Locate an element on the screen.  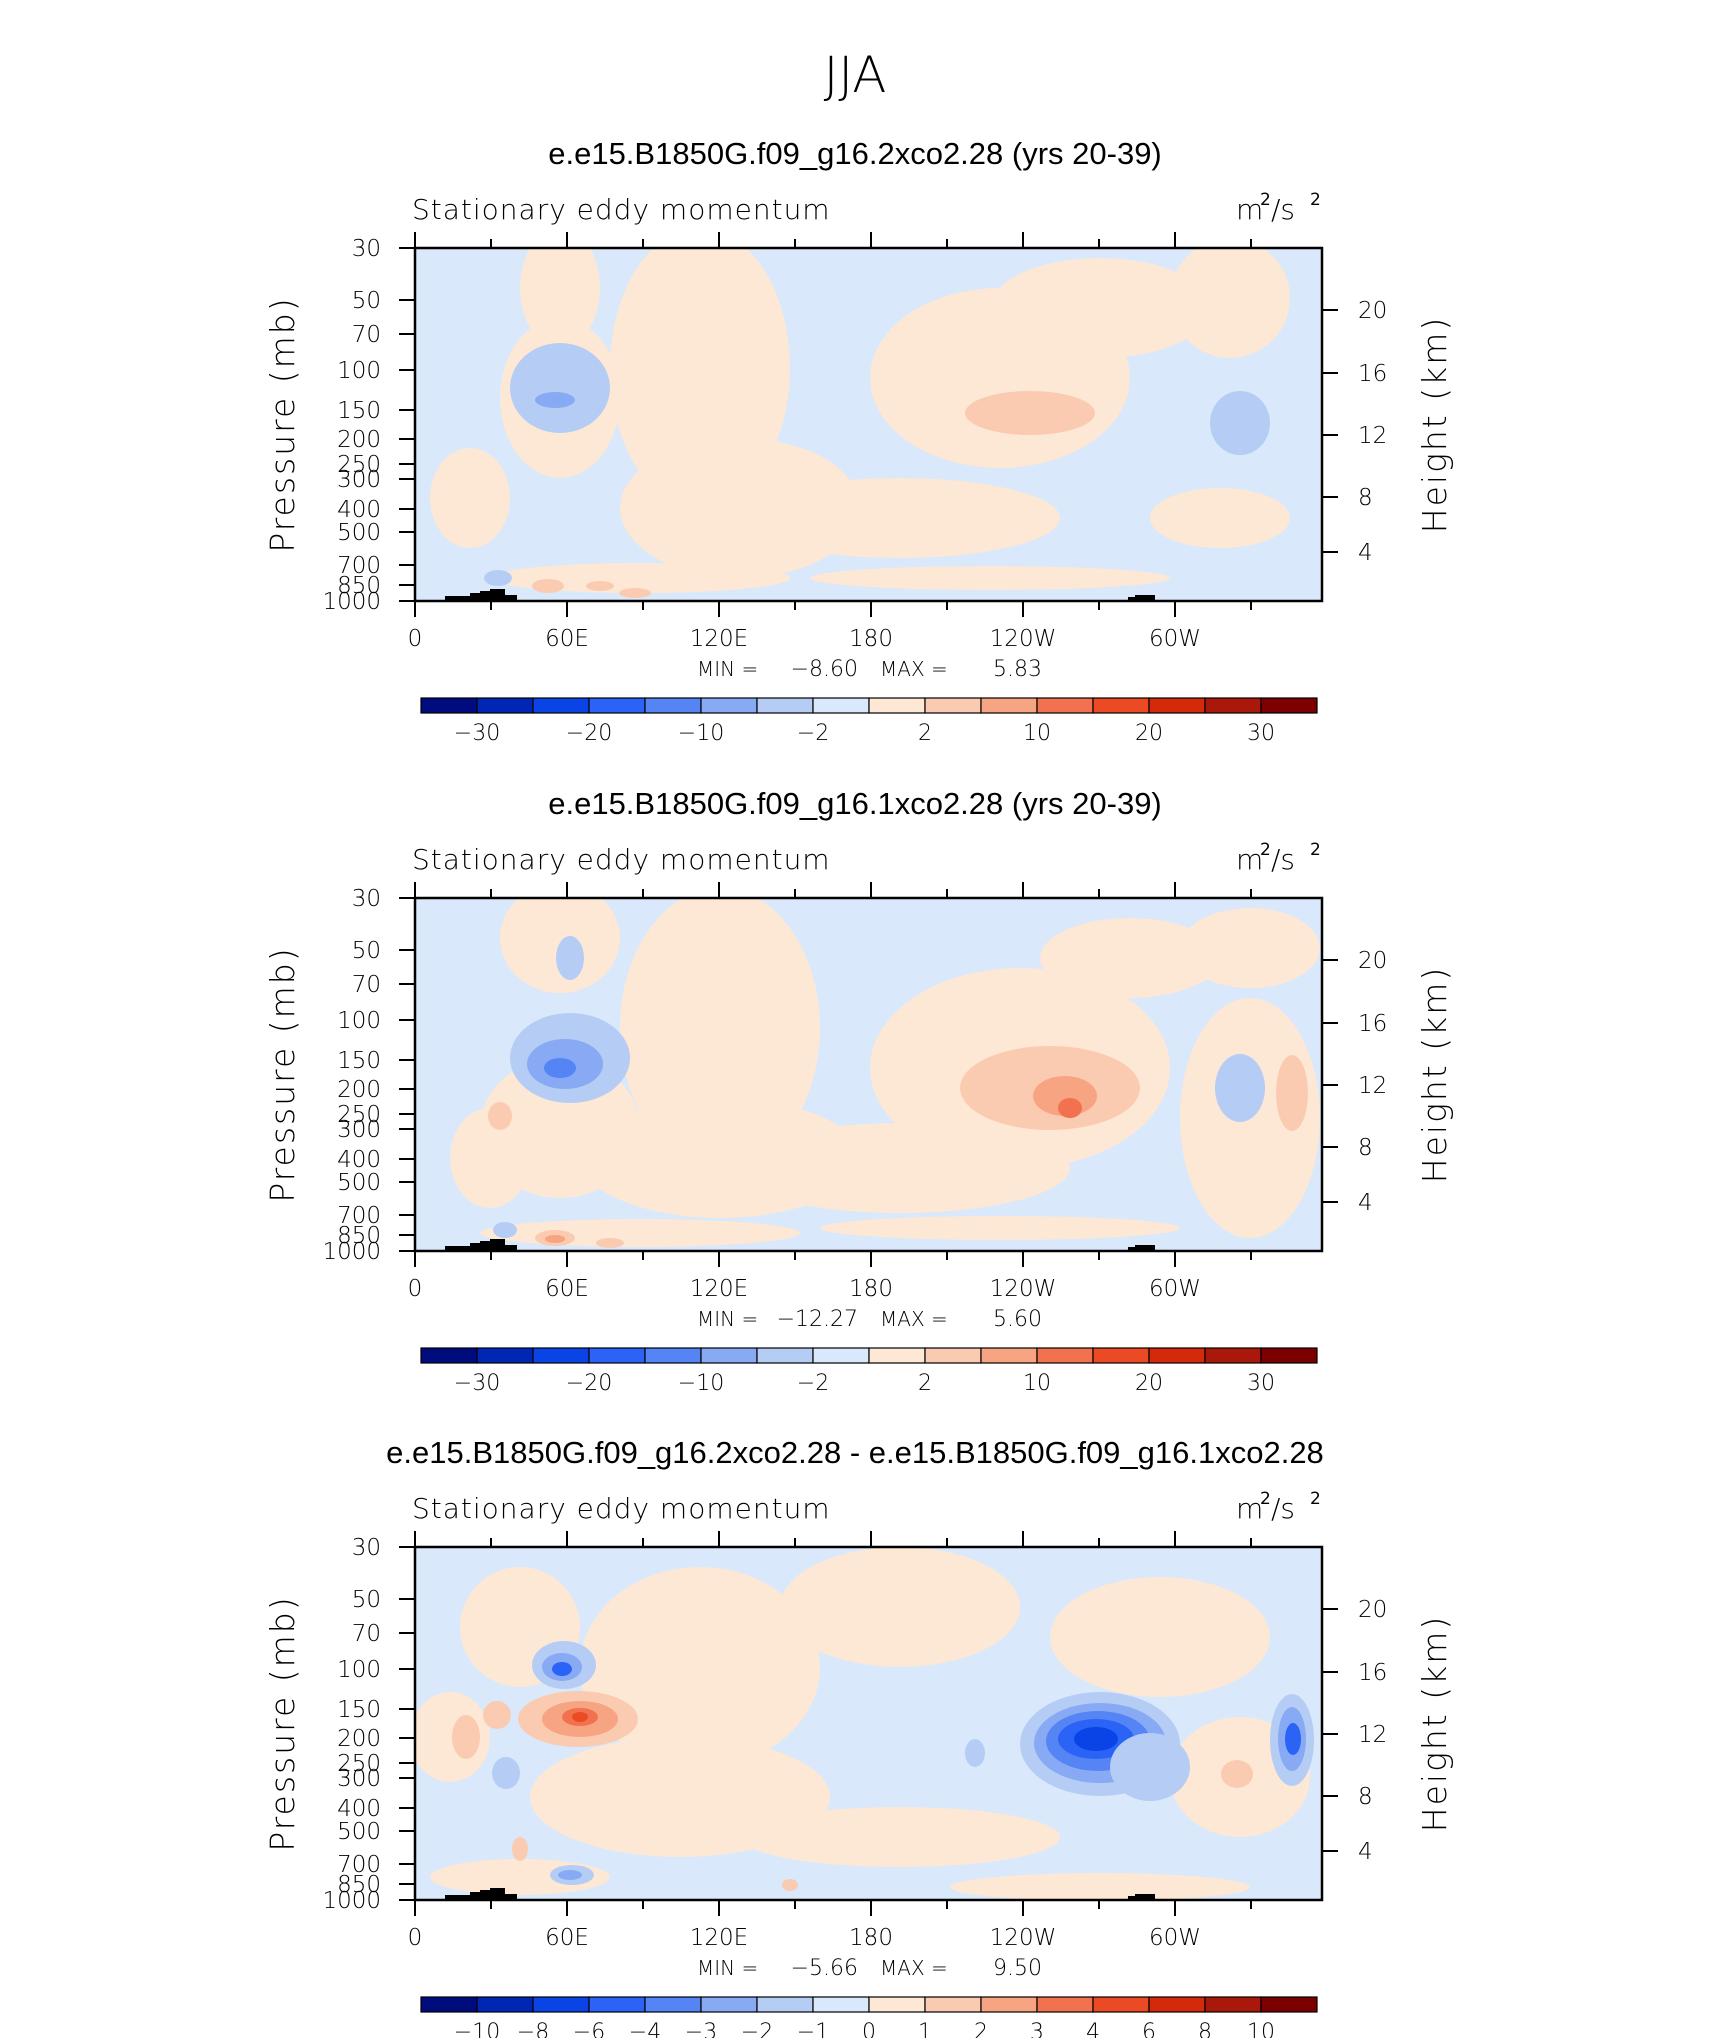
y-right-tick-label: 16 is located at coordinates (1372, 374).